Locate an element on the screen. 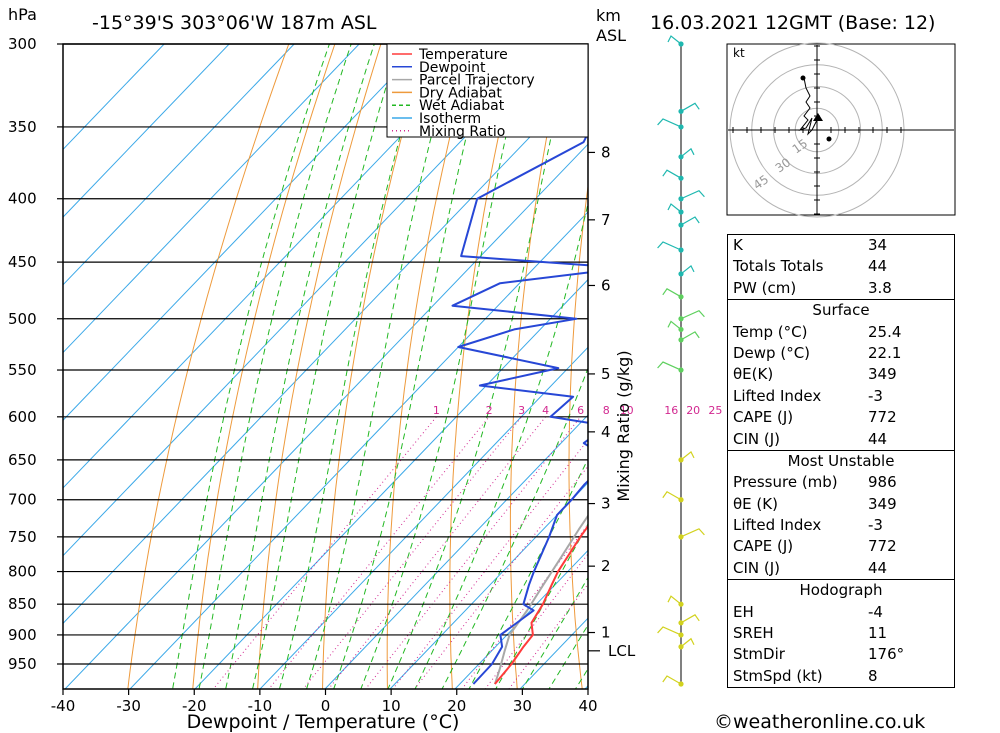 This screenshot has height=733, width=1000. pressure-label: 700 is located at coordinates (22, 500).